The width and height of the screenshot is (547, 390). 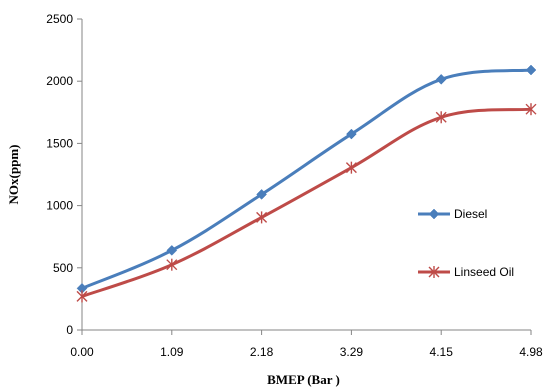 What do you see at coordinates (262, 352) in the screenshot?
I see `x-tick-label: 2.18` at bounding box center [262, 352].